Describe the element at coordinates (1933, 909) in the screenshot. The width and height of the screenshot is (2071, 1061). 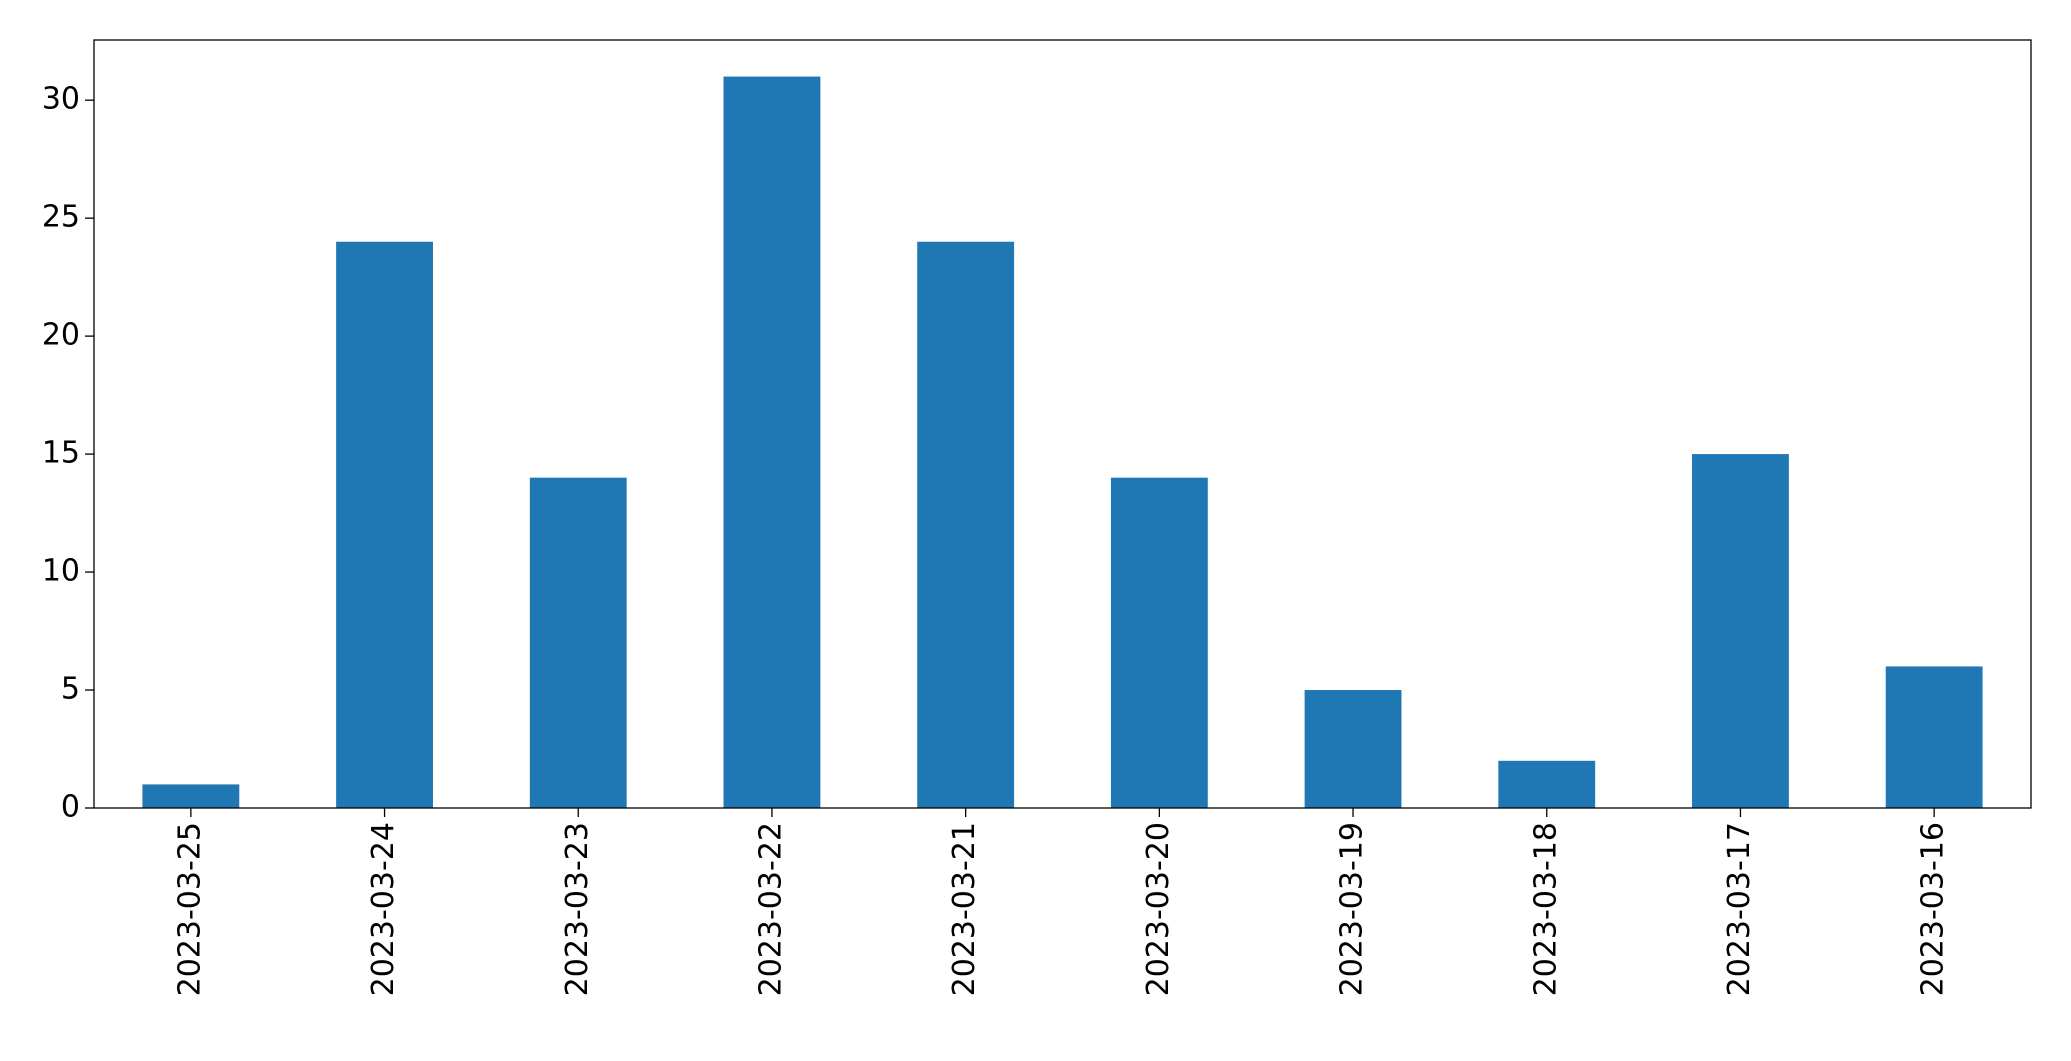
I see `x-tick-label: 2023-03-16` at that location.